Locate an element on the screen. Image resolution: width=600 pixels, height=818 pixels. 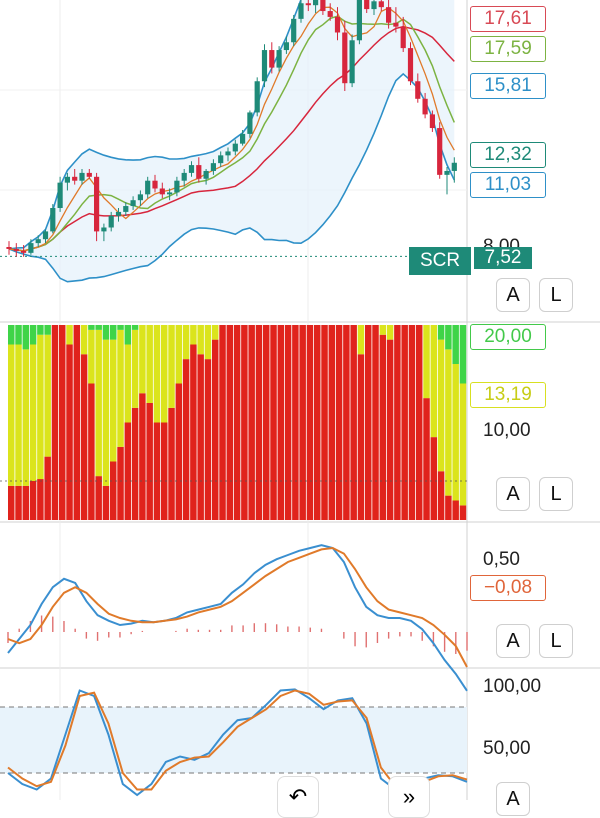
collapse-icon: » is located at coordinates (409, 797).